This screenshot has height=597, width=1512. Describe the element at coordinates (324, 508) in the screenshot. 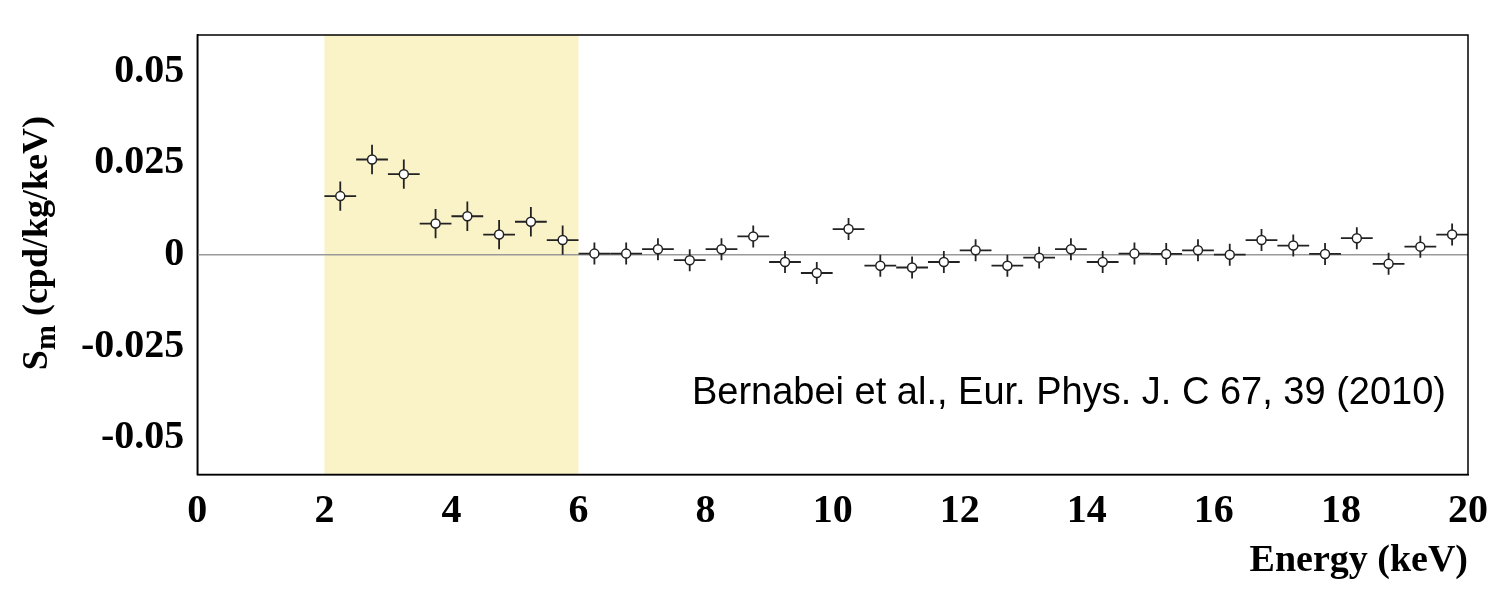

I see `x-tick-label: 2` at that location.